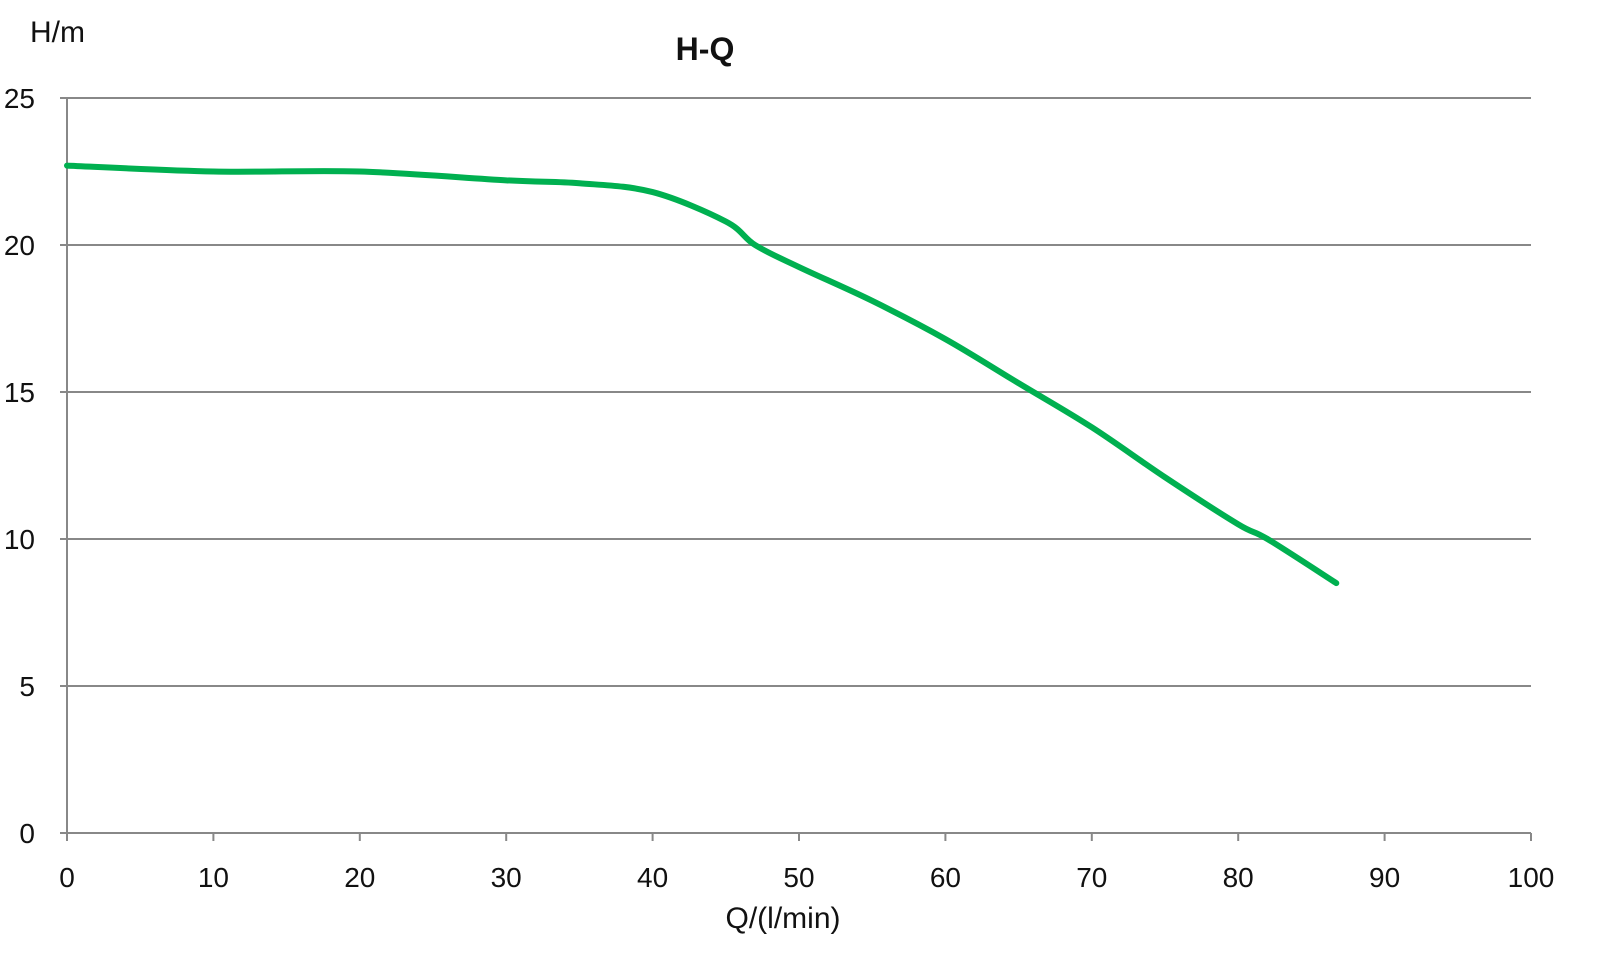  Describe the element at coordinates (359, 877) in the screenshot. I see `x-tick-label: 20` at that location.